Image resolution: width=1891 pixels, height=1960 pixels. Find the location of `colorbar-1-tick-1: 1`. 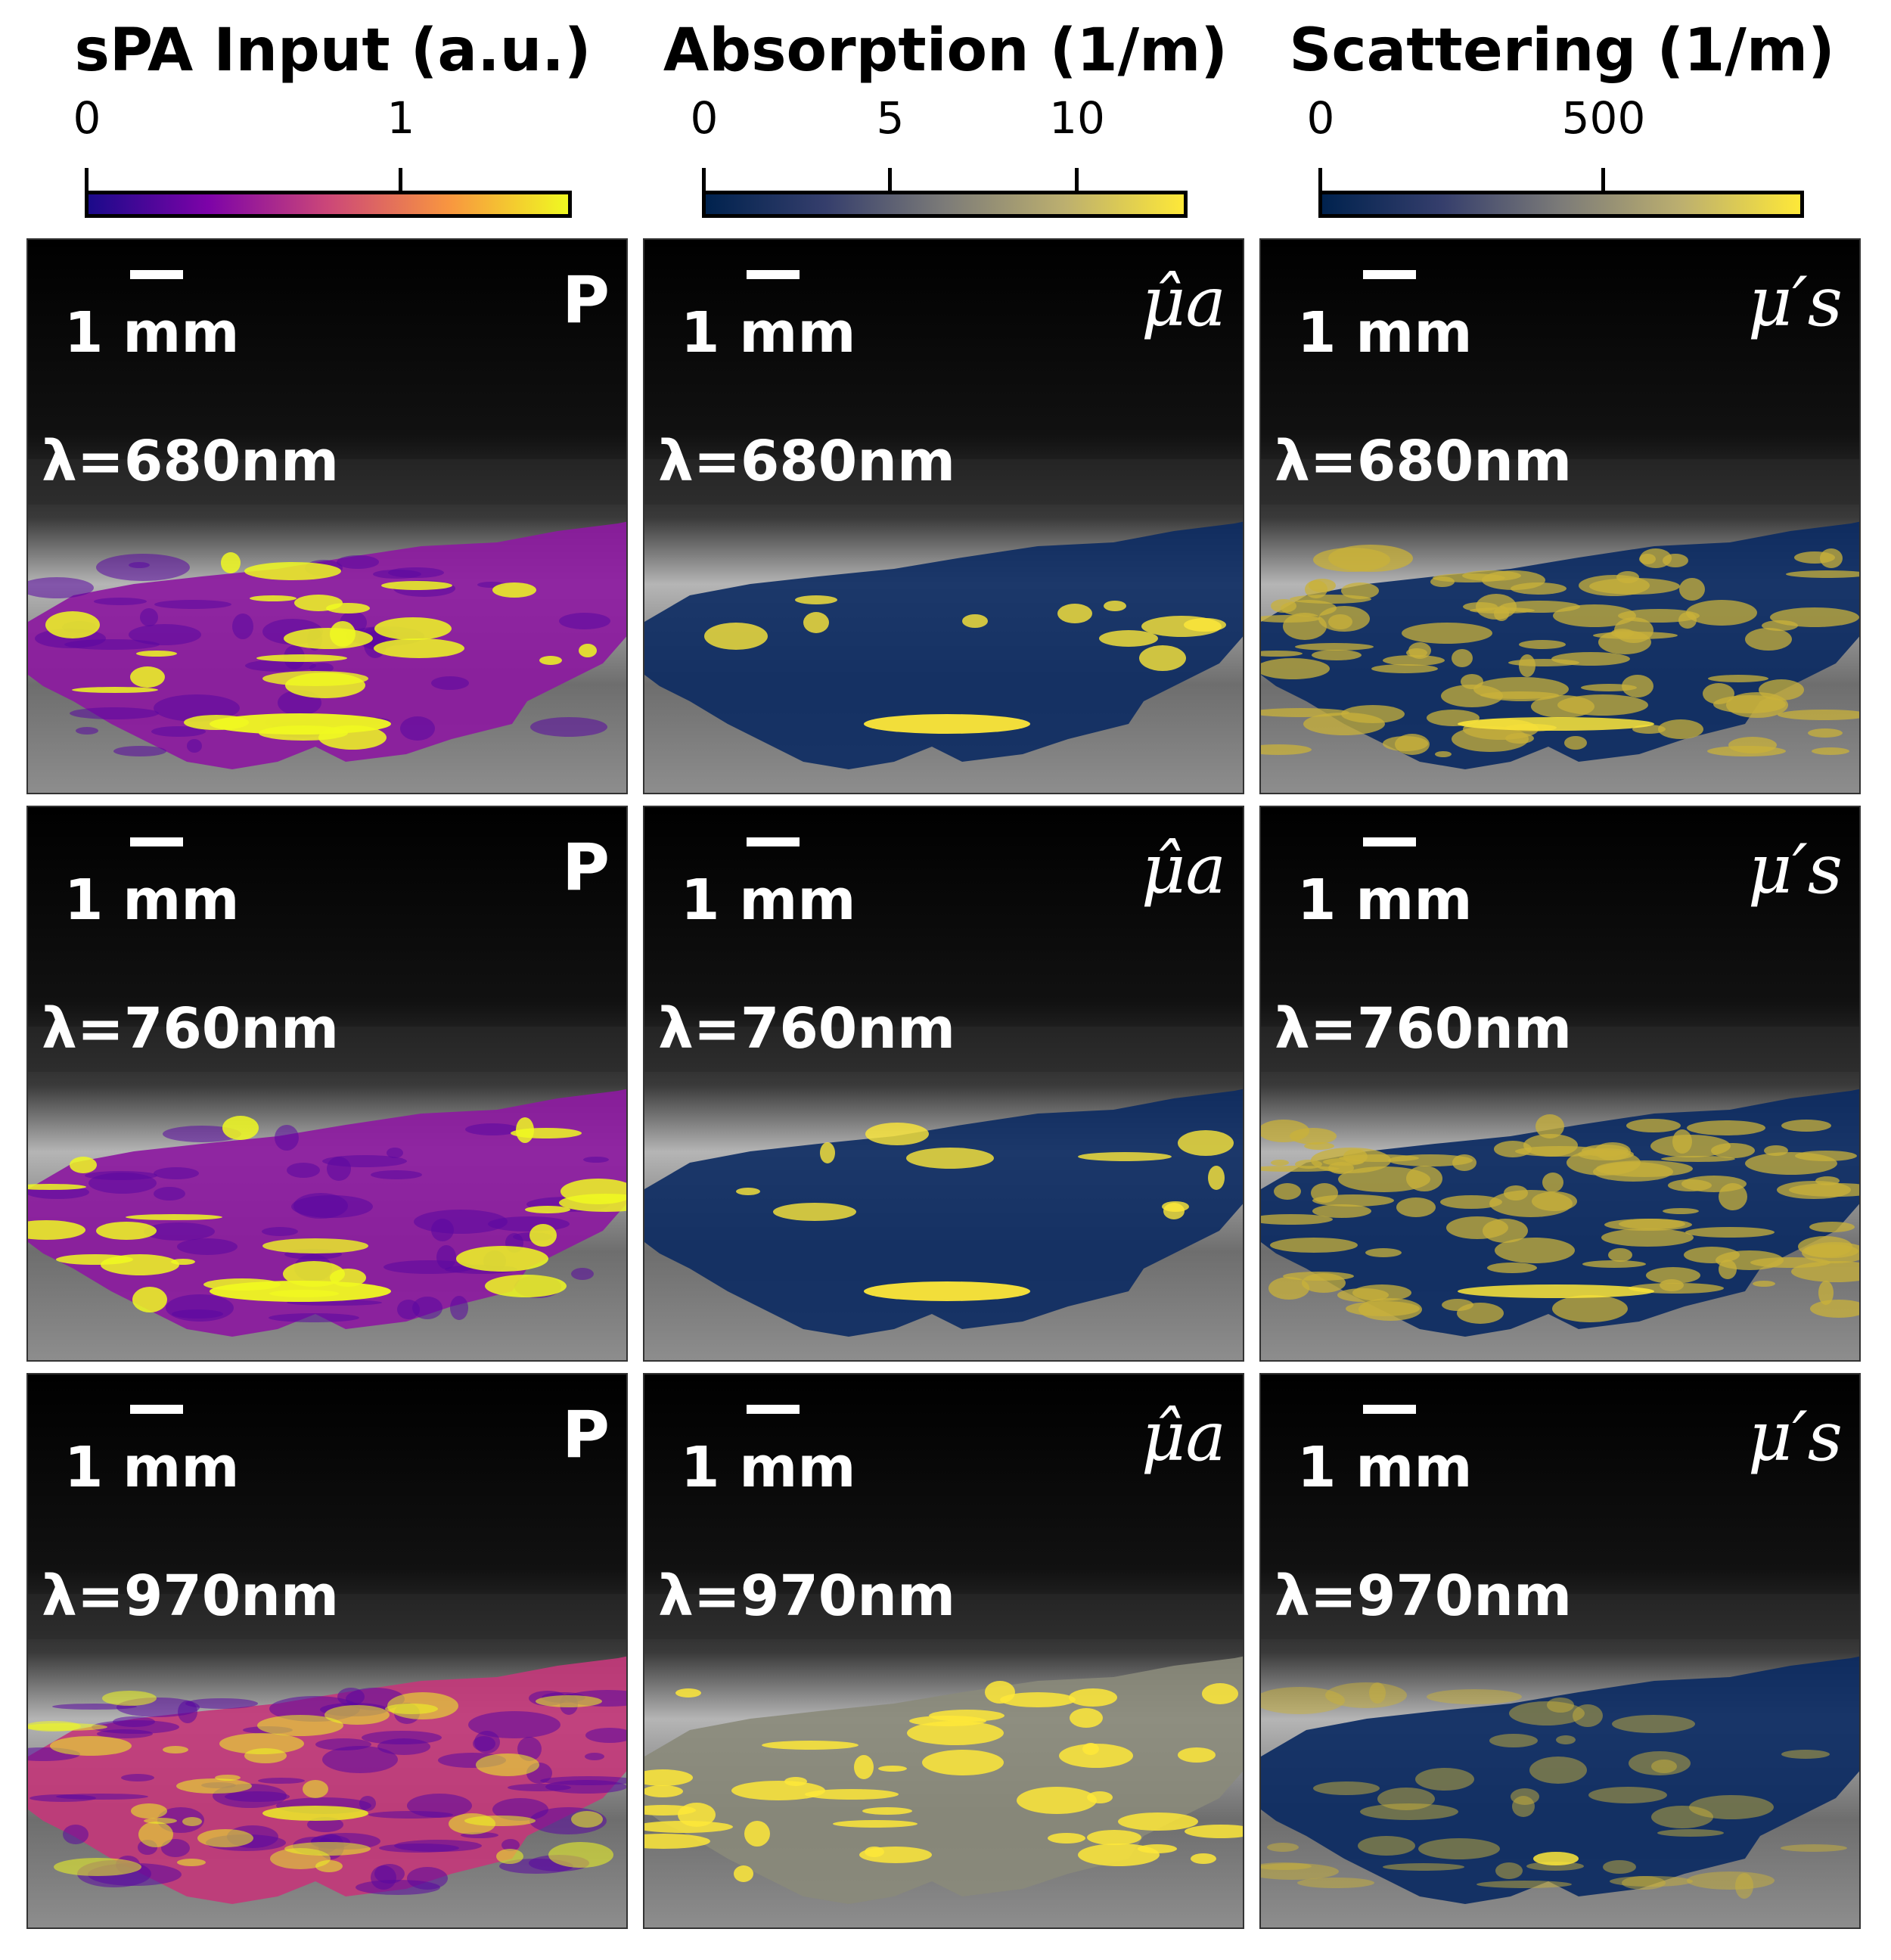

colorbar-1-tick-1: 1 is located at coordinates (401, 118).